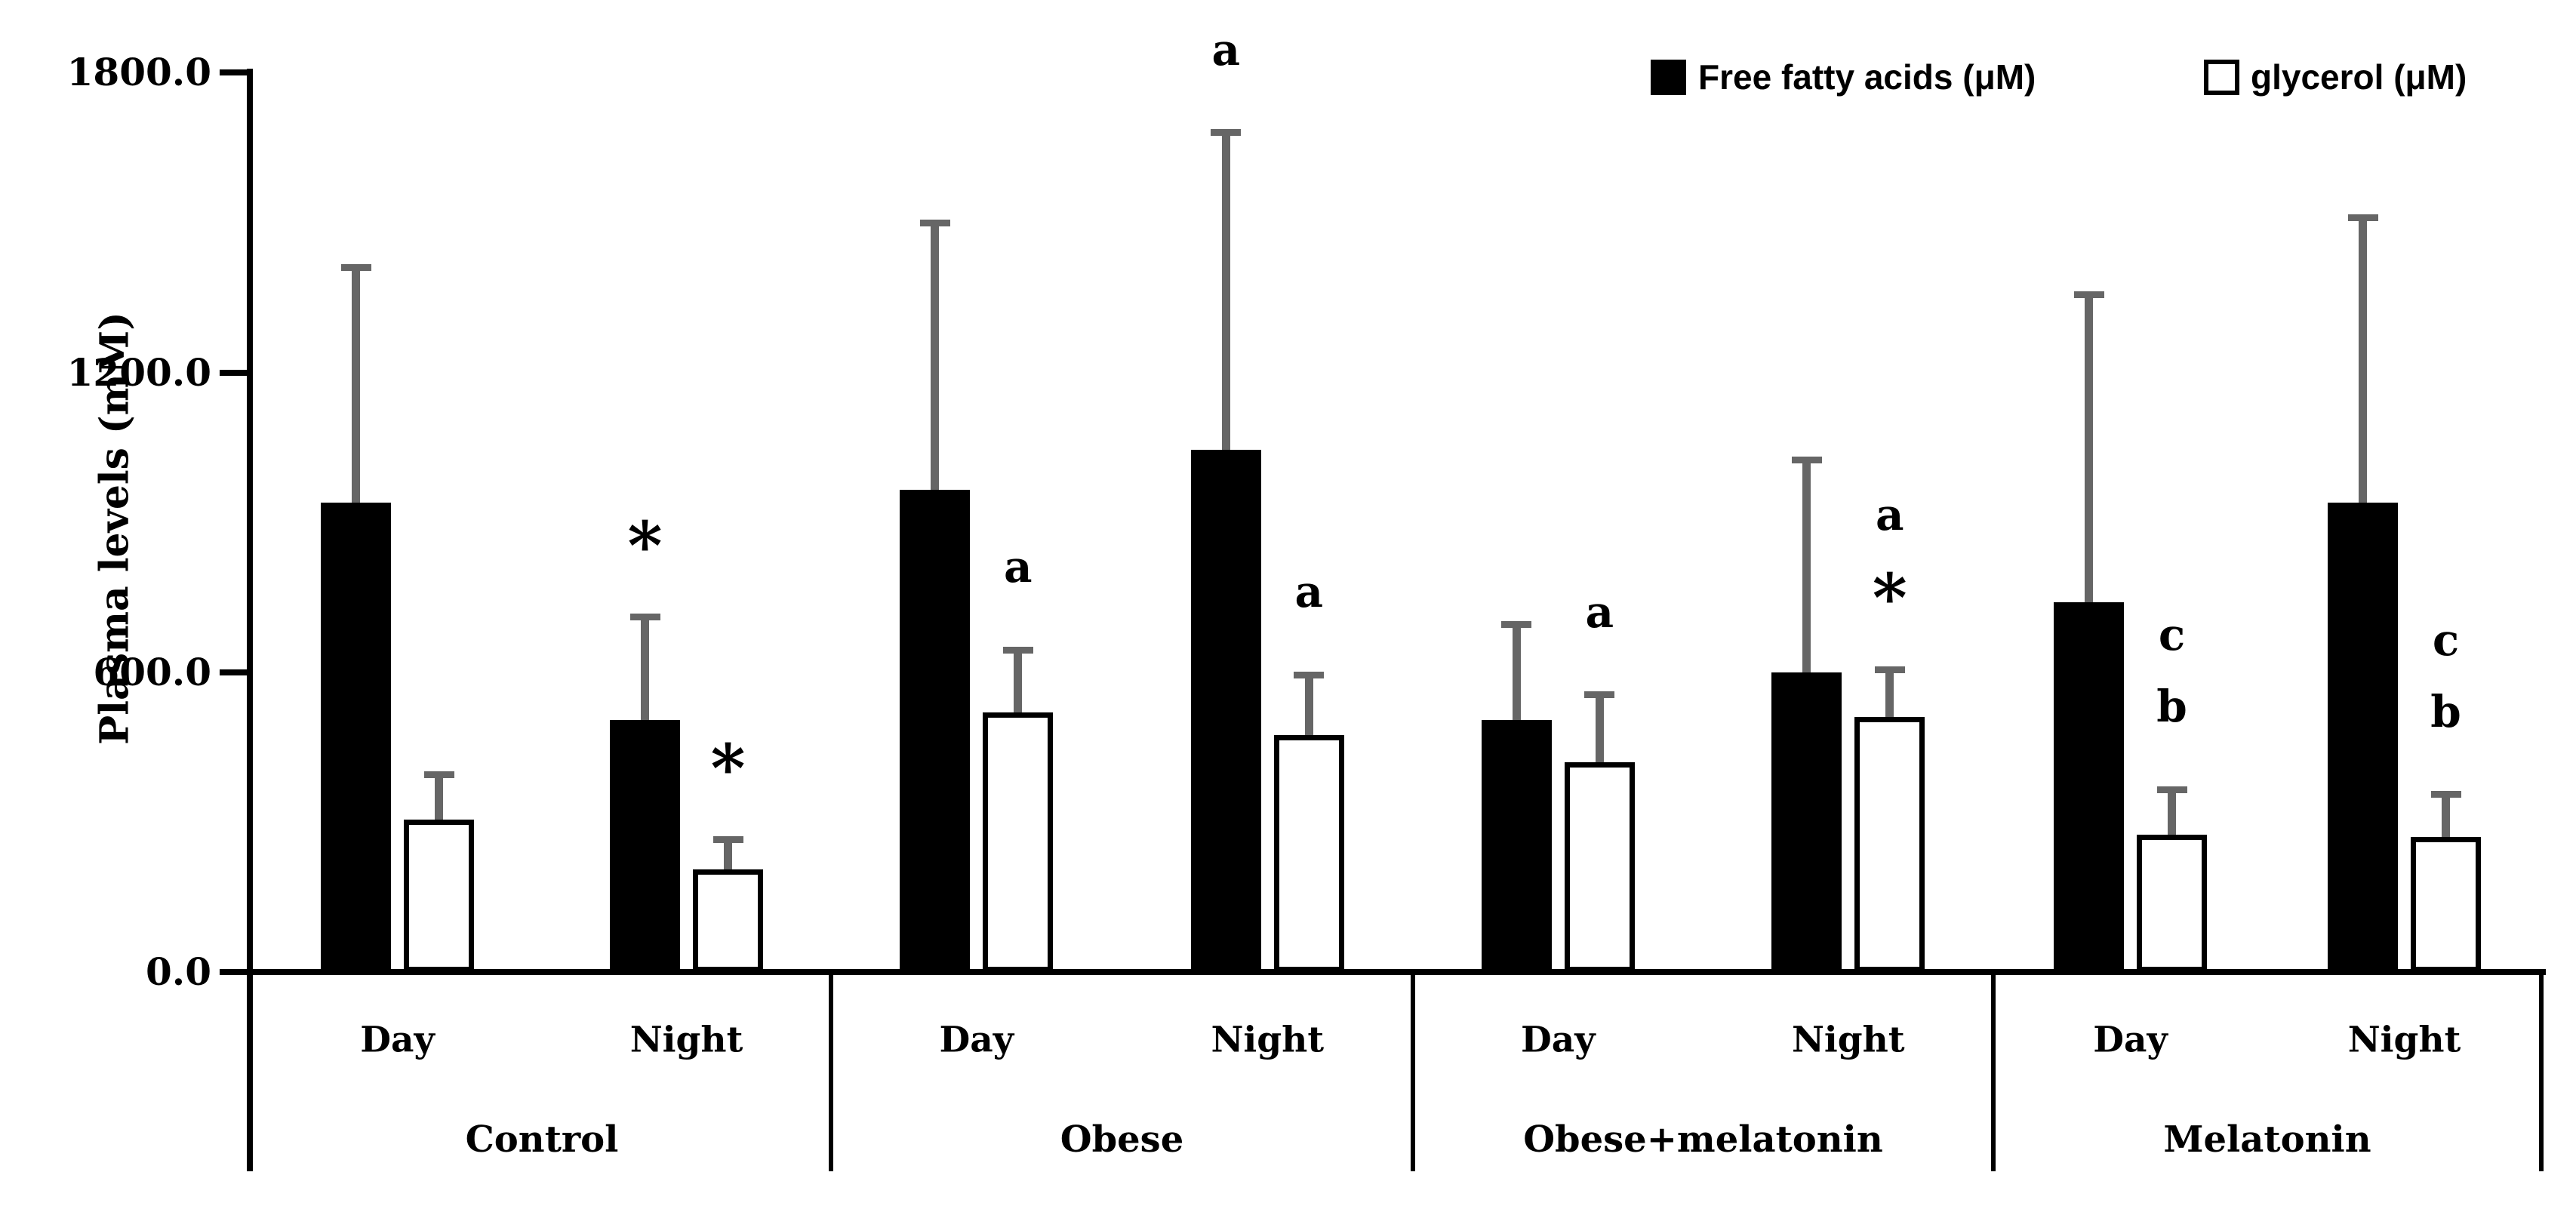 Image resolution: width=2576 pixels, height=1206 pixels. Describe the element at coordinates (152, 672) in the screenshot. I see `ytick-label: 600.0` at that location.